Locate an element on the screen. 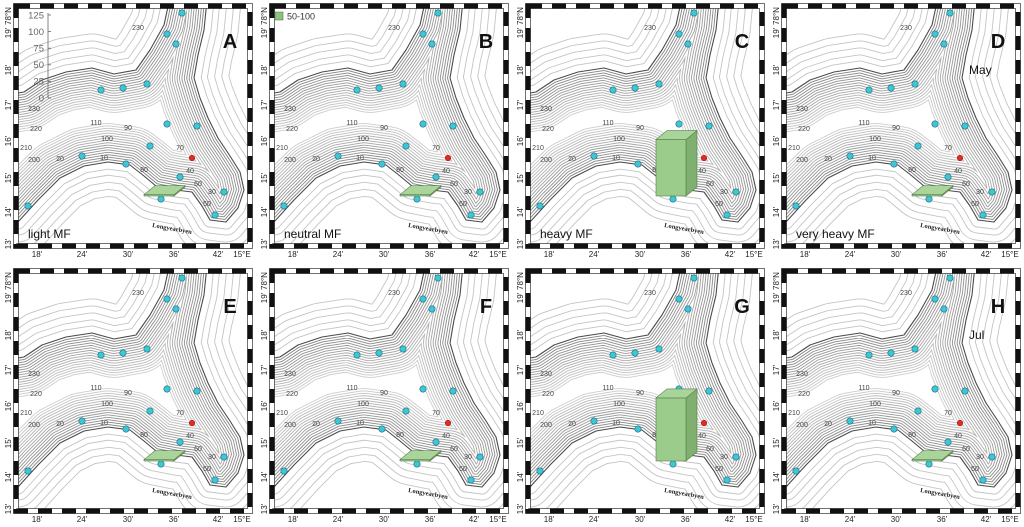 This screenshot has width=1024, height=527. panel-letter: B is located at coordinates (486, 42).